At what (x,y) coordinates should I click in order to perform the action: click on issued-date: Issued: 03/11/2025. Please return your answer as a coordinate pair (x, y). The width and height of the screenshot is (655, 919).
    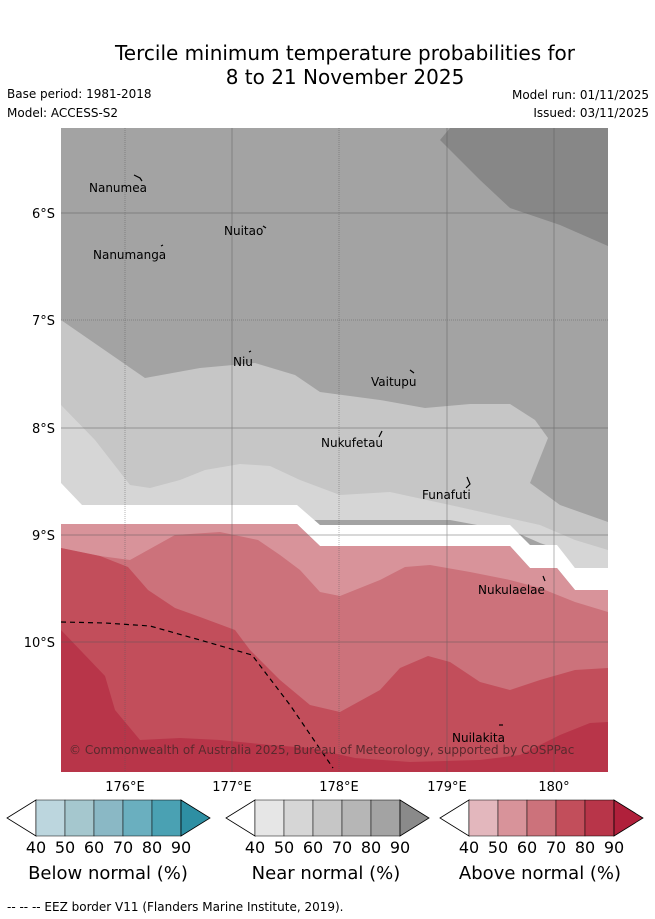
    Looking at the image, I should click on (591, 113).